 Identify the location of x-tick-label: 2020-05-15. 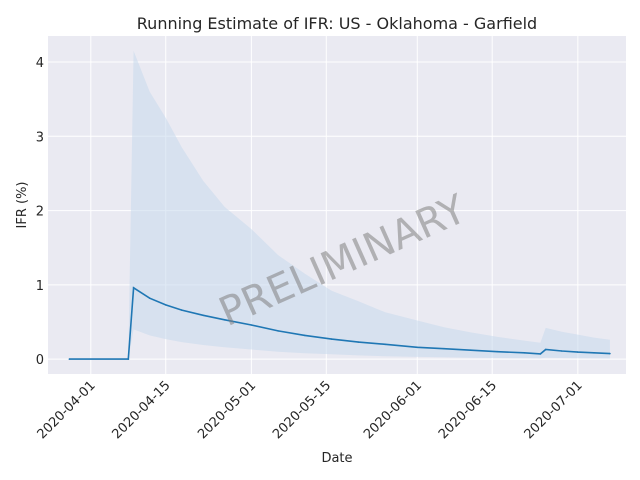
(302, 410).